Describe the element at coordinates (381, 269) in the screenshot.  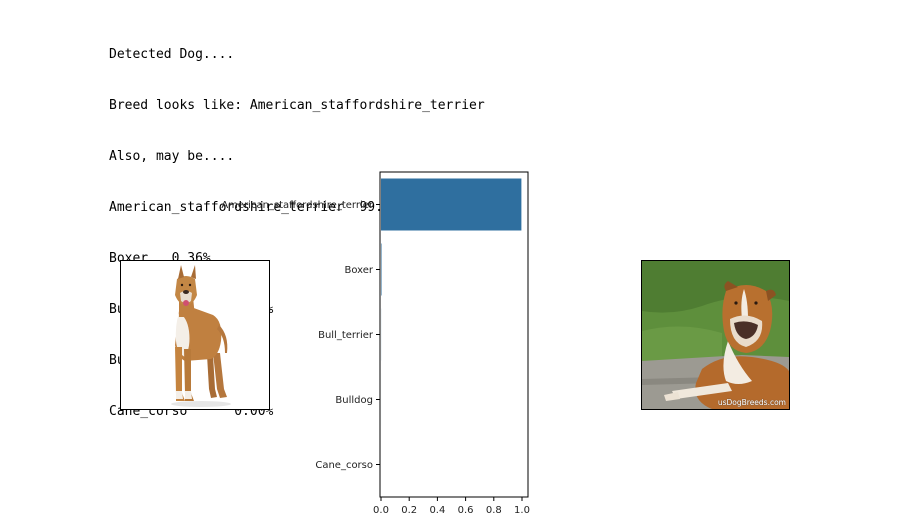
I see `bar-boxer` at that location.